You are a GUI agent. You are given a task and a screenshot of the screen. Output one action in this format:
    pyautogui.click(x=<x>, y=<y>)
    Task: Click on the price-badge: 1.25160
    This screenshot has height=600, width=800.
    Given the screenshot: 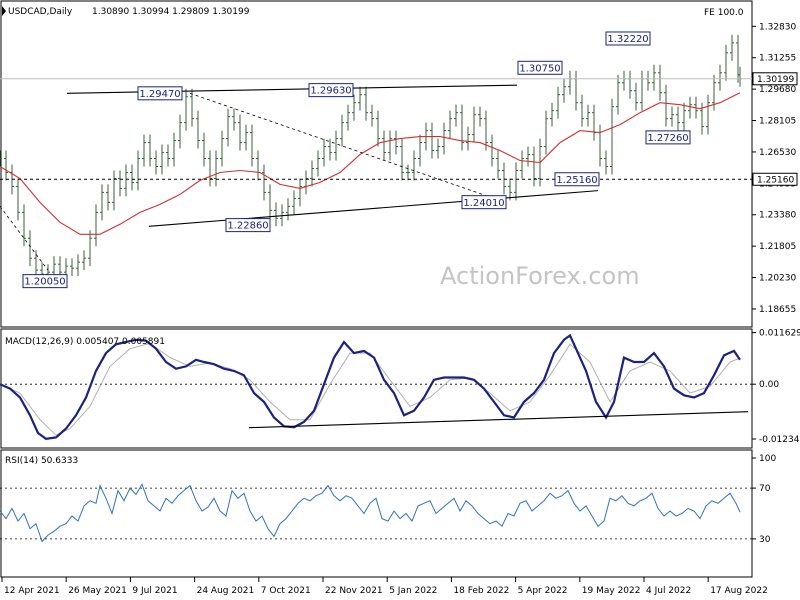 What is the action you would take?
    pyautogui.click(x=775, y=179)
    